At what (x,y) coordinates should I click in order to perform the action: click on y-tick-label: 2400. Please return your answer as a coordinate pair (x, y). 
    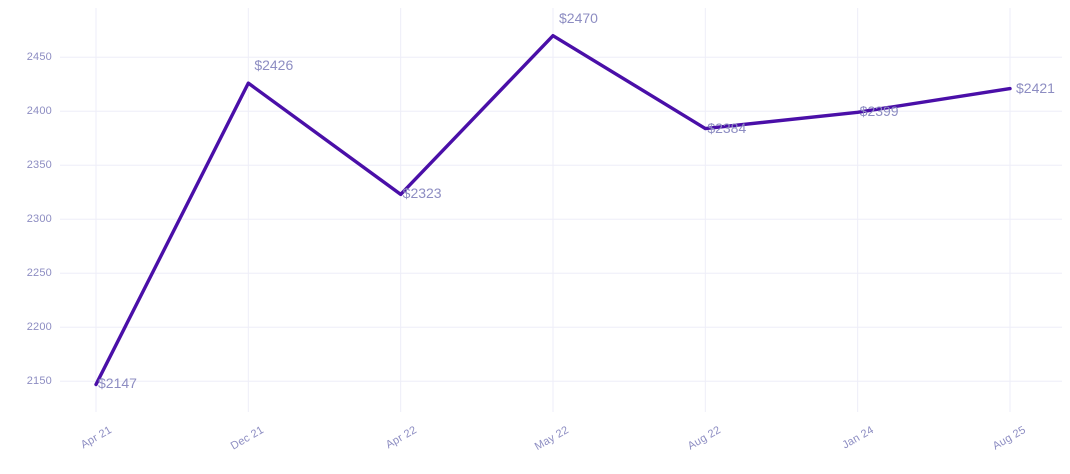
    Looking at the image, I should click on (39, 111).